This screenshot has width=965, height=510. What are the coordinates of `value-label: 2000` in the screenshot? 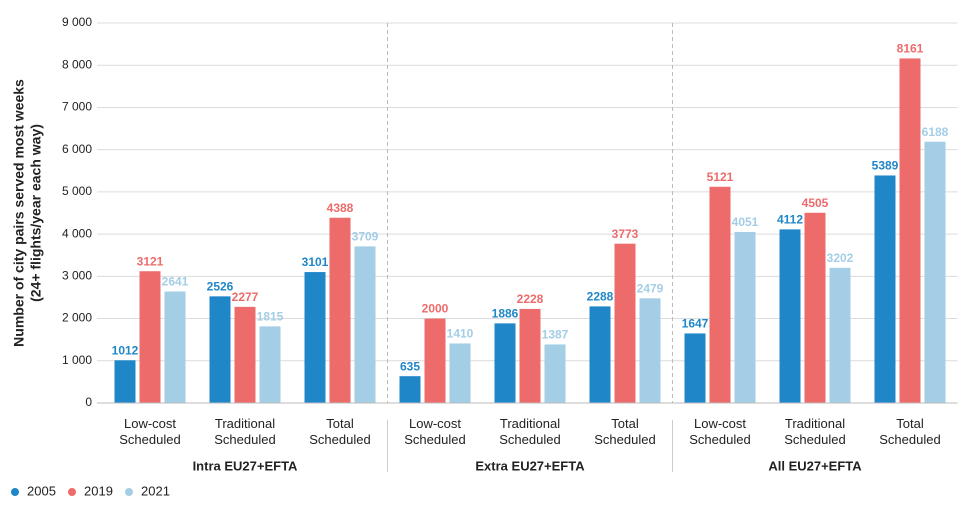 It's located at (435, 309).